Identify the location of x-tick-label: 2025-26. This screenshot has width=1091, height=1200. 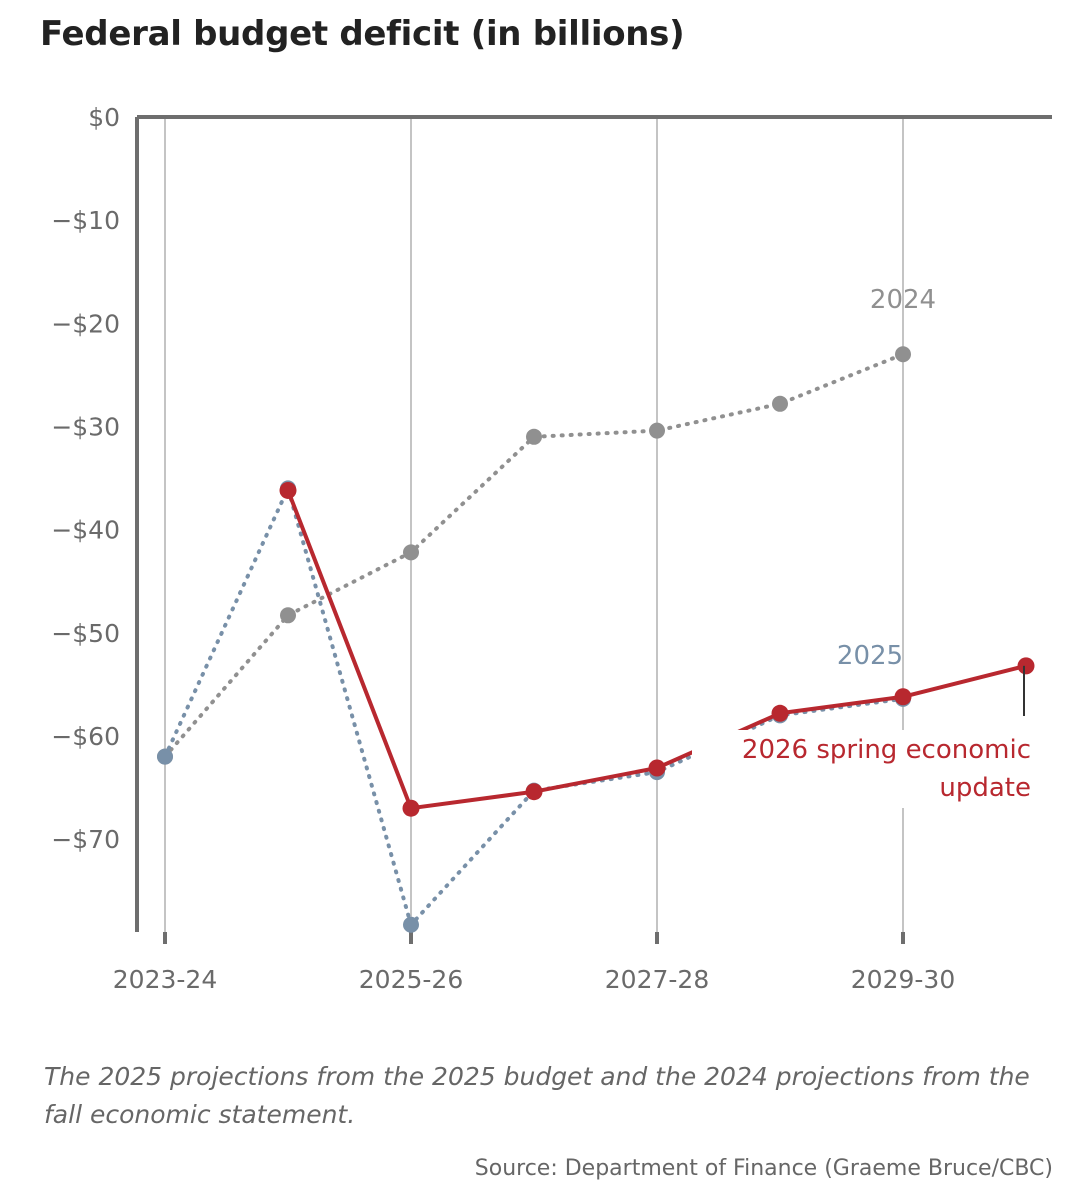
(411, 979).